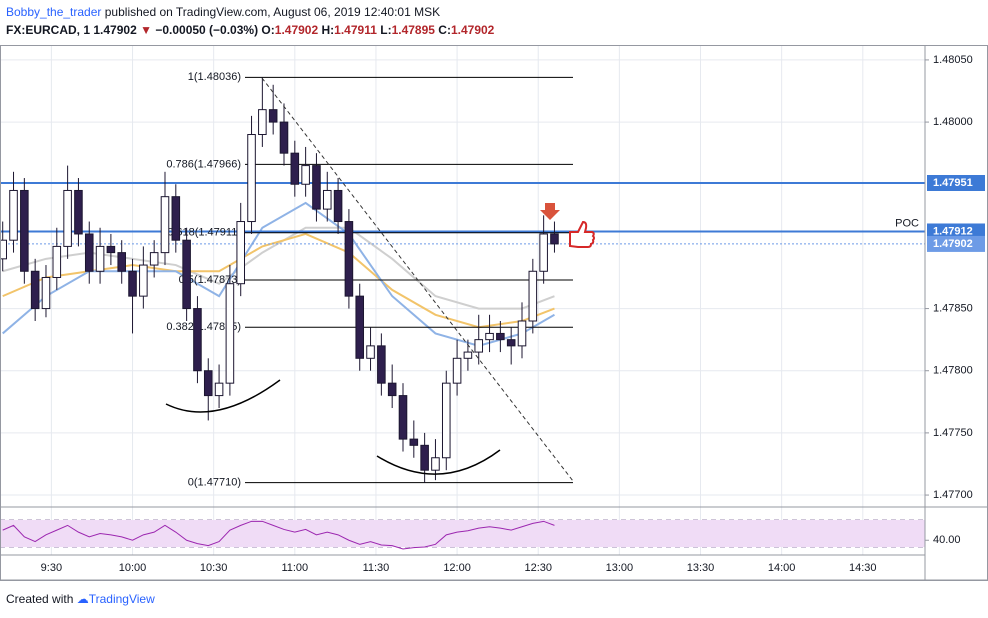  Describe the element at coordinates (538, 568) in the screenshot. I see `x-tick-label: 12:30` at that location.